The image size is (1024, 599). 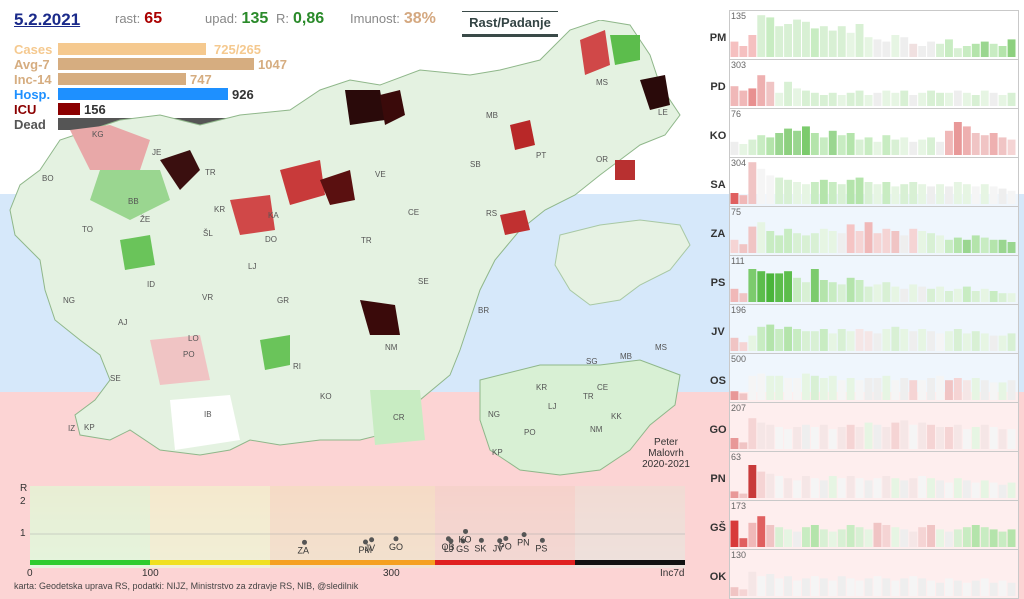 What do you see at coordinates (494, 414) in the screenshot?
I see `inset-label: NG` at bounding box center [494, 414].